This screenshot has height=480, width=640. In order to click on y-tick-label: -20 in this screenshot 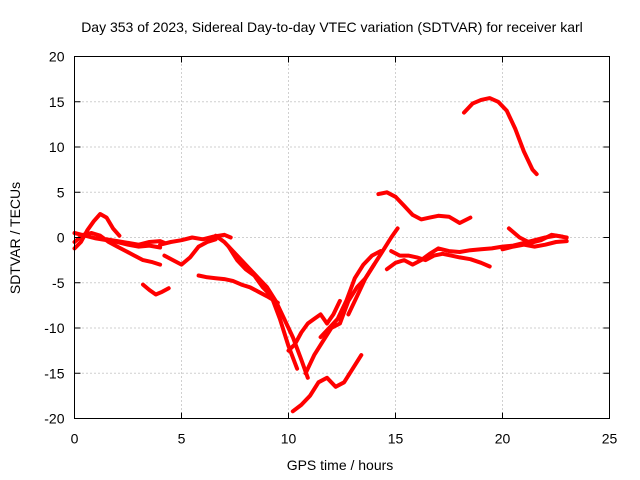, I will do `click(54, 419)`.